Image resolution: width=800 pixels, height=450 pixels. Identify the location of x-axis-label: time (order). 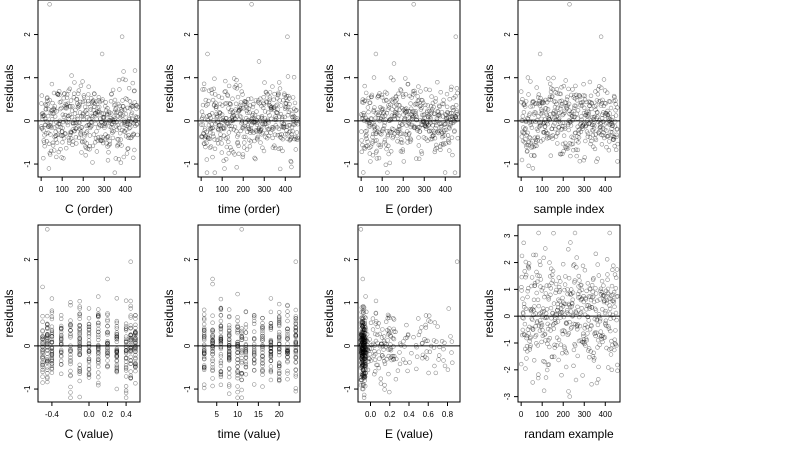
(249, 209).